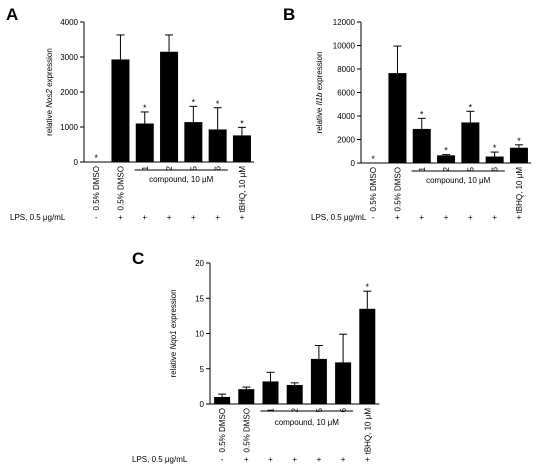 This screenshot has width=550, height=470. What do you see at coordinates (199, 298) in the screenshot?
I see `y-tick-label: 15` at bounding box center [199, 298].